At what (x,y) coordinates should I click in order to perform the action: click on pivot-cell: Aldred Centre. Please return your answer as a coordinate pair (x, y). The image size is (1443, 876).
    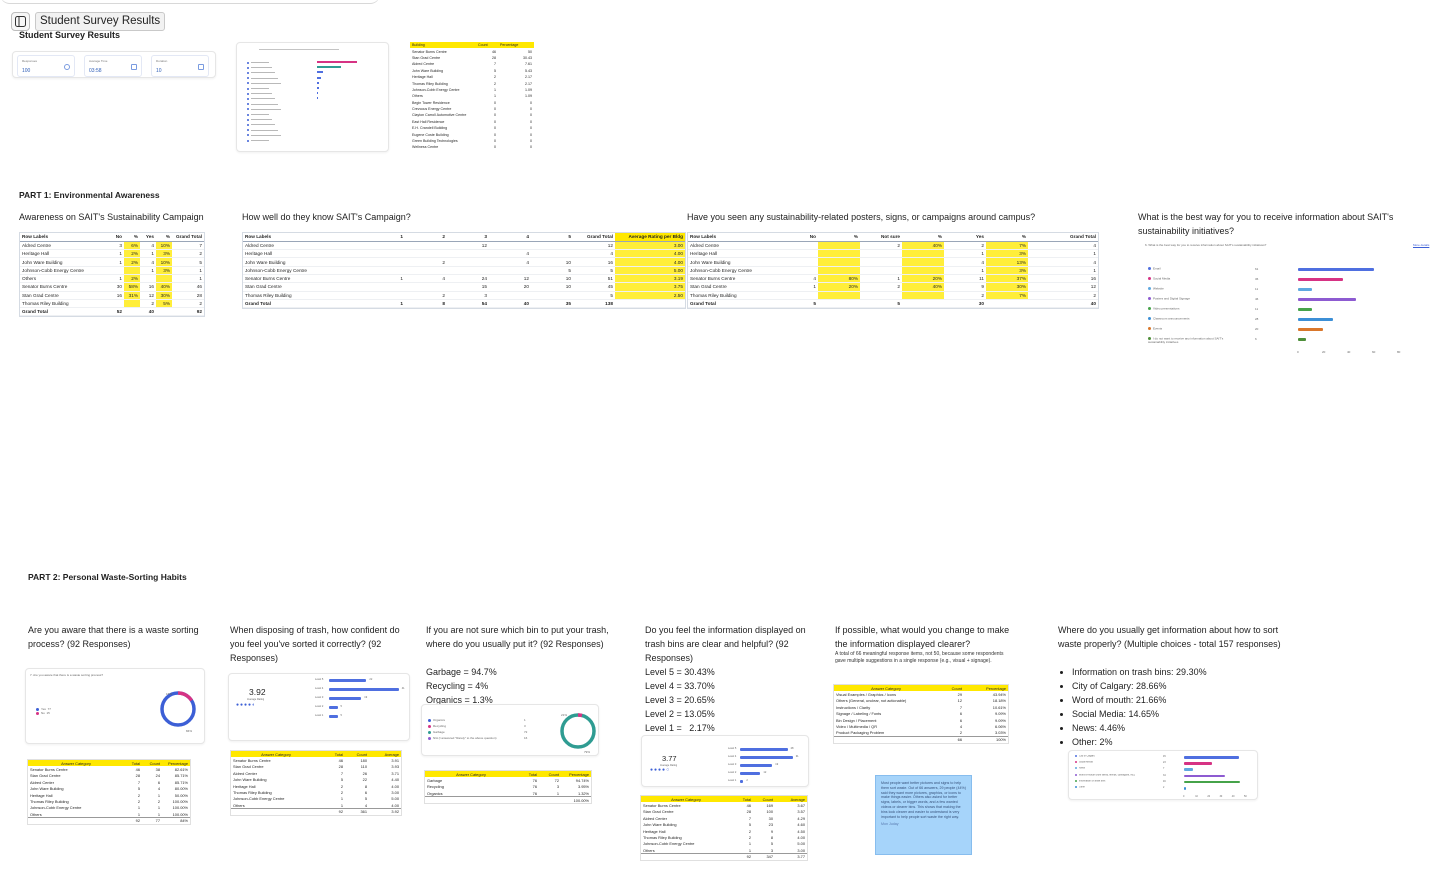
    Looking at the image, I should click on (64, 246).